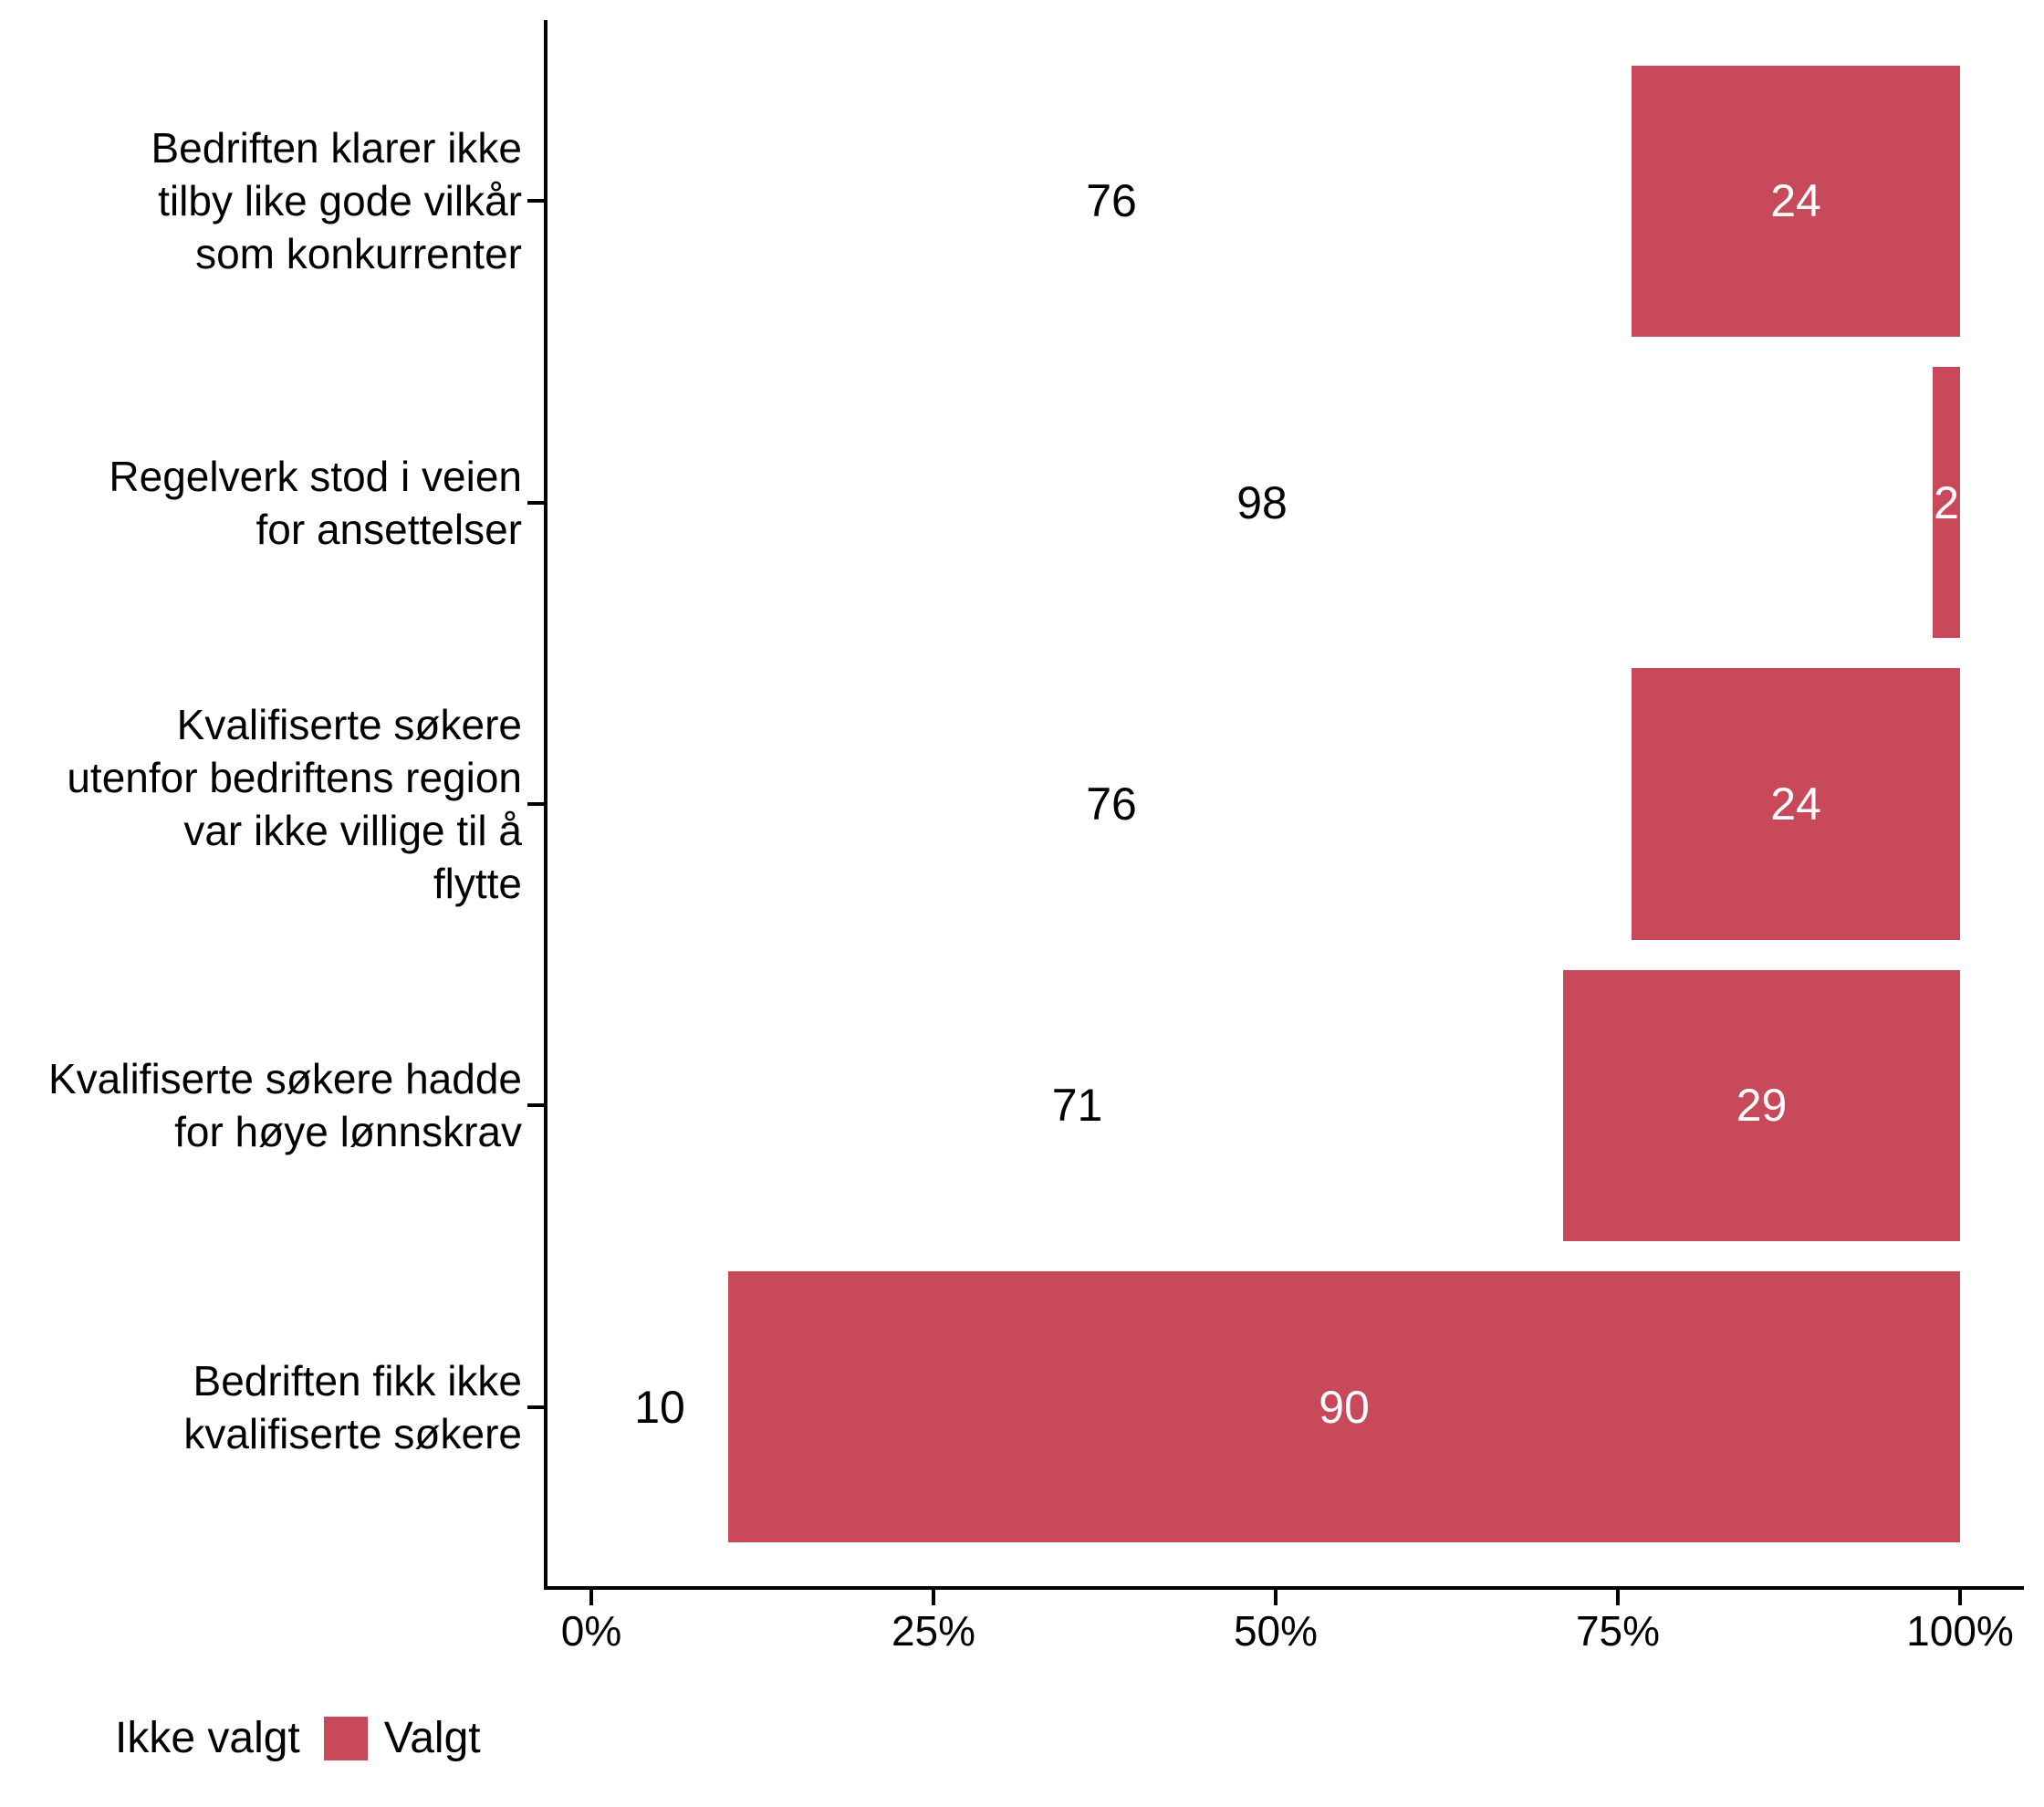 This screenshot has height=1807, width=2044. What do you see at coordinates (933, 1631) in the screenshot?
I see `x-tick-label: 25%` at bounding box center [933, 1631].